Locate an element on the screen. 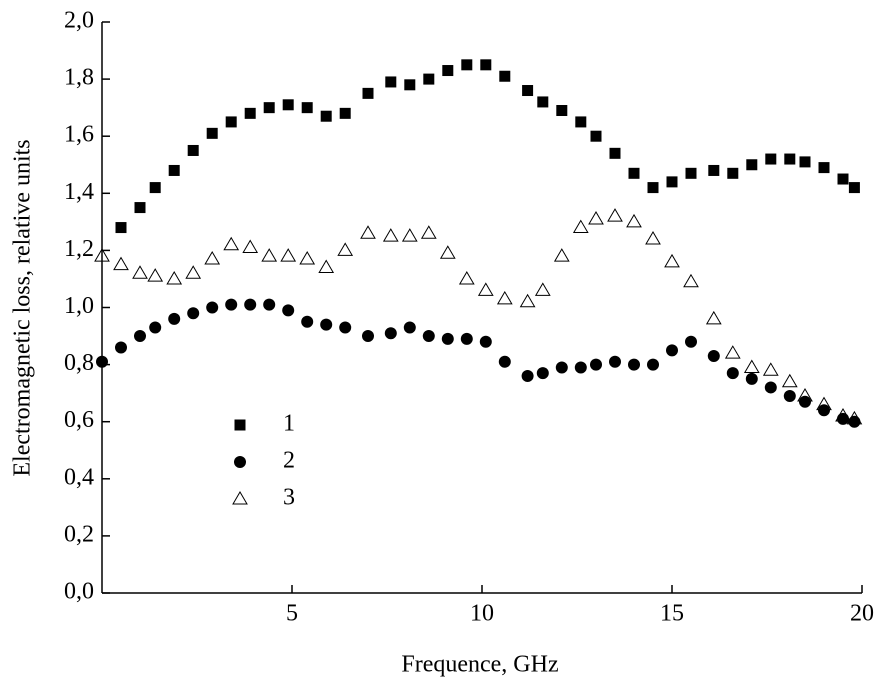 The height and width of the screenshot is (682, 875). y-tick-label: 0,2 is located at coordinates (79, 534).